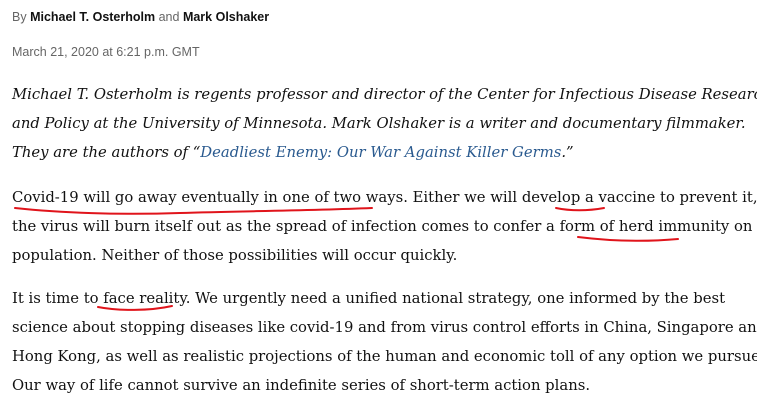 This screenshot has height=412, width=757. I want to click on author-link-olshaker: Mark Olshaker, so click(226, 17).